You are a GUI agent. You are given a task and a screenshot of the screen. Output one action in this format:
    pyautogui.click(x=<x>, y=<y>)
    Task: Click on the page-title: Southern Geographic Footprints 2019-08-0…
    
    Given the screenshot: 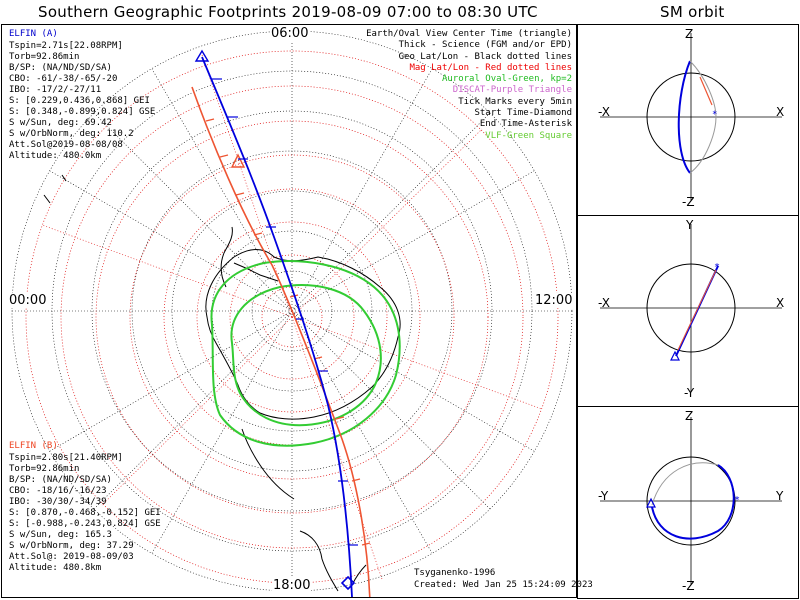 What is the action you would take?
    pyautogui.click(x=288, y=12)
    